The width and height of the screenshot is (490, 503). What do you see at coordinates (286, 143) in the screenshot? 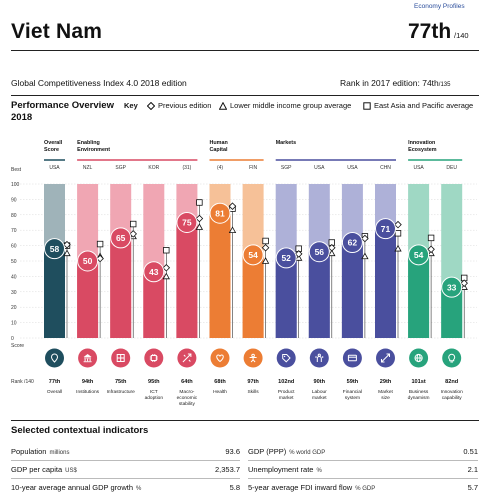
I see `group-label: Markets` at bounding box center [286, 143].